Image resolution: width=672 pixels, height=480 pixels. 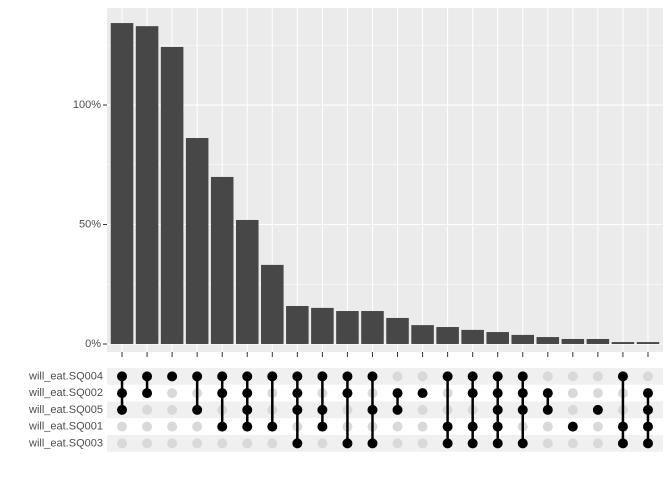 I want to click on y-tick-label: 50%, so click(x=90, y=224).